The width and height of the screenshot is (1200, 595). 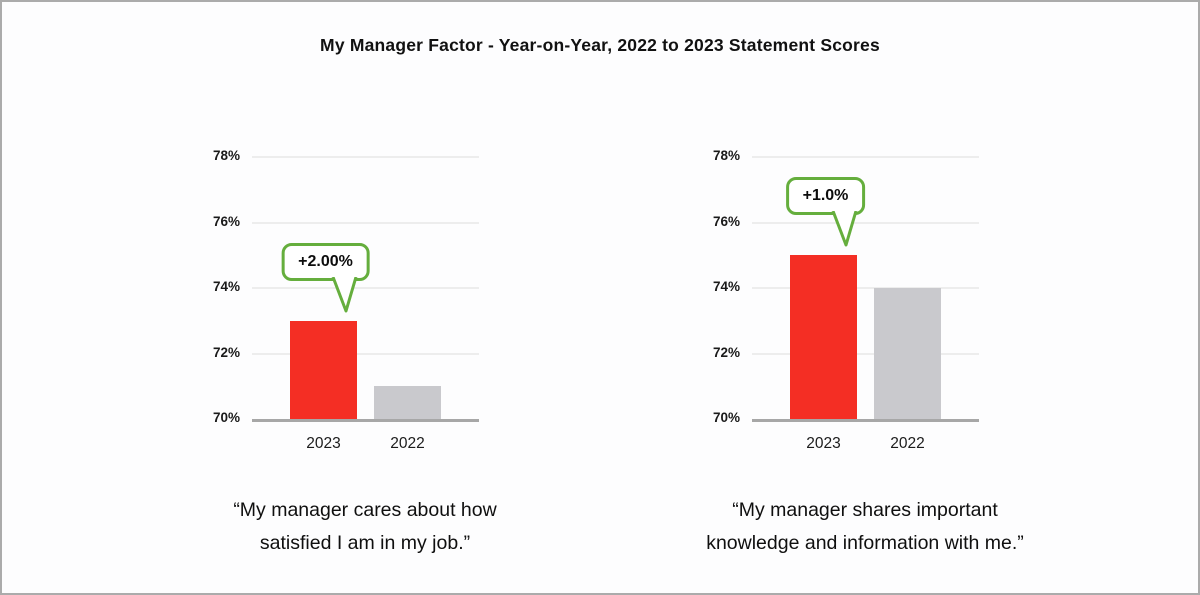 I want to click on bar-chart-right: 78% 76% 74% 72% 70% 2023 2022 +1.0%, so click(x=846, y=300).